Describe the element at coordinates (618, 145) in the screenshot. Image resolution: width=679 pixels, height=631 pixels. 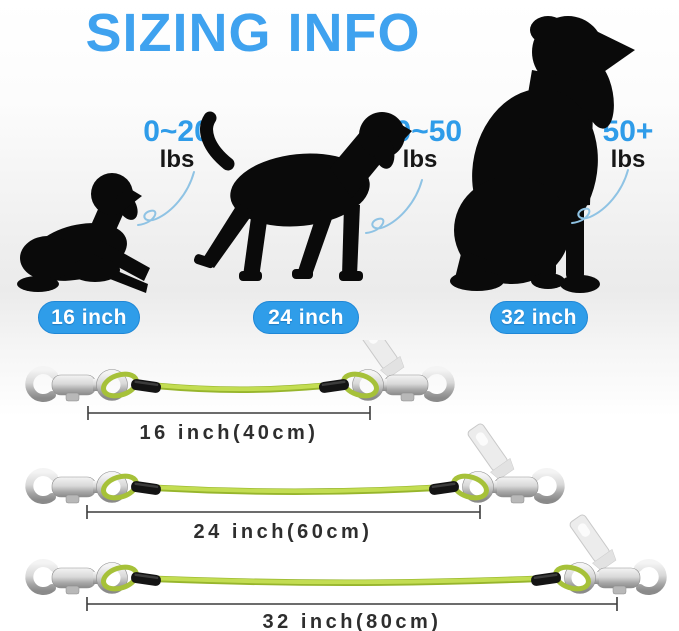
I see `weight-label-large: 50+ lbs` at that location.